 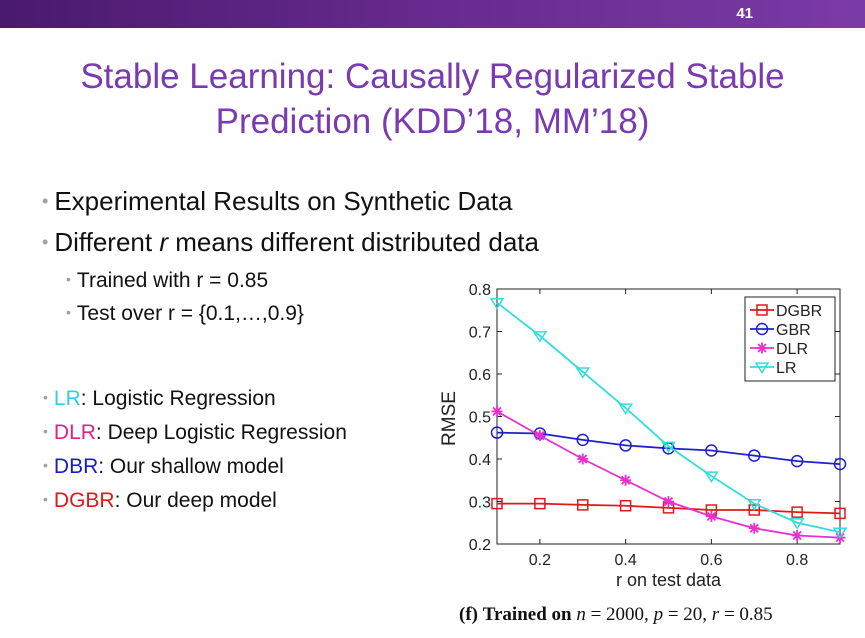 What do you see at coordinates (669, 580) in the screenshot?
I see `x-axis-label: r on test data` at bounding box center [669, 580].